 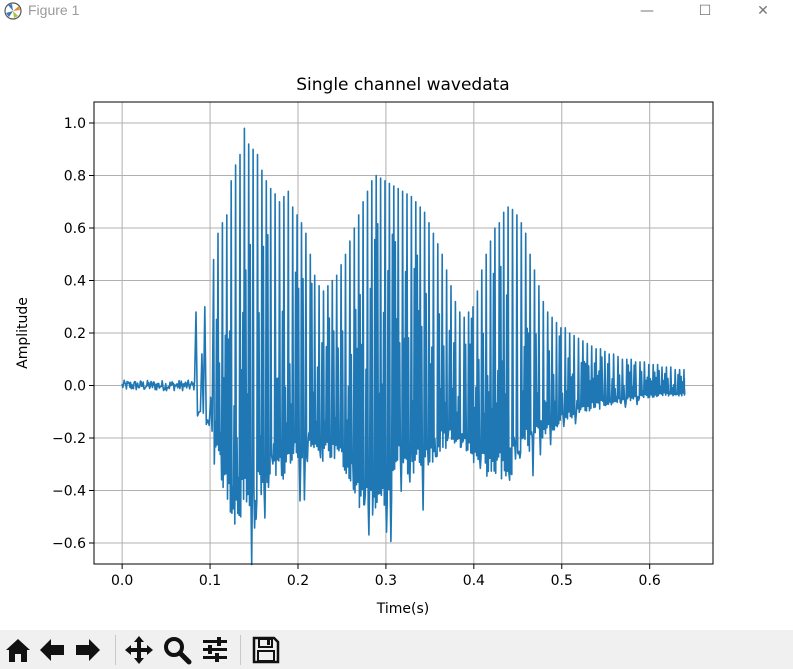 What do you see at coordinates (705, 11) in the screenshot?
I see `maximize-button: ☐` at bounding box center [705, 11].